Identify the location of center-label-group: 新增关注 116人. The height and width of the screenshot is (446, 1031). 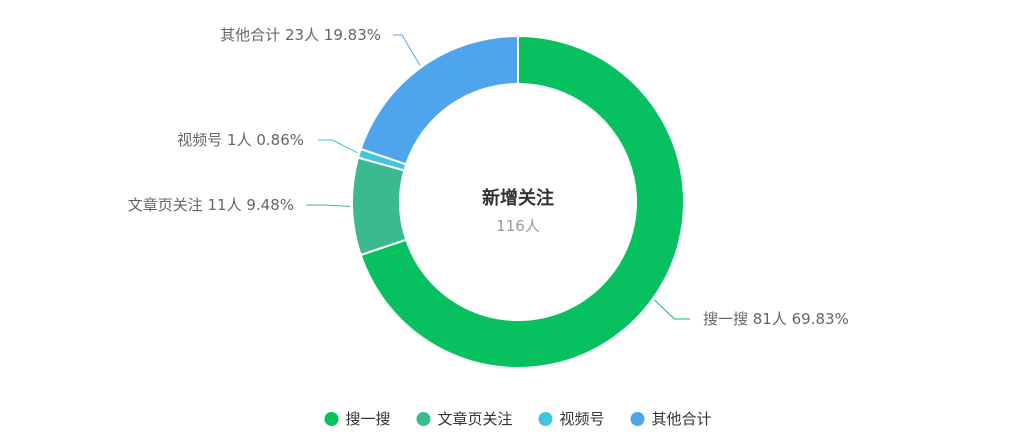
(518, 211).